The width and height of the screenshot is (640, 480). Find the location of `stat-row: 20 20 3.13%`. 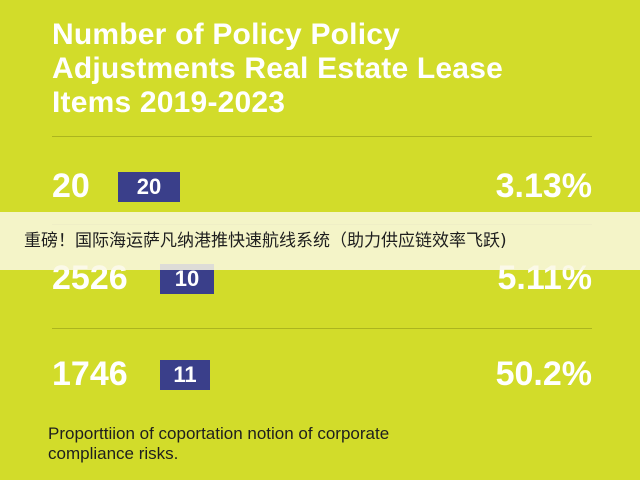

stat-row: 20 20 3.13% is located at coordinates (322, 189).